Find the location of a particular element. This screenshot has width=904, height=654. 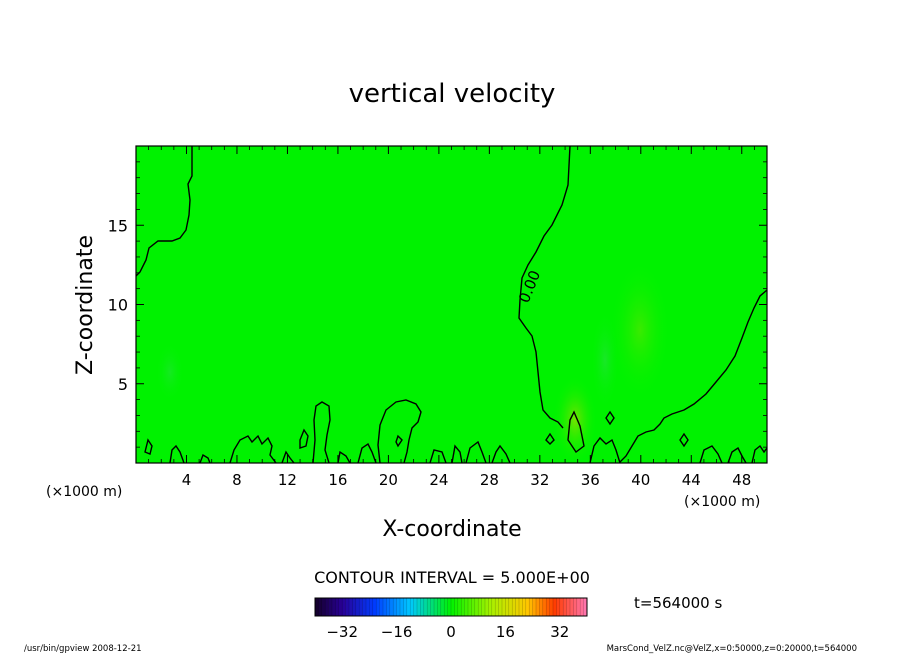

x-tick-label: 36 is located at coordinates (590, 480).